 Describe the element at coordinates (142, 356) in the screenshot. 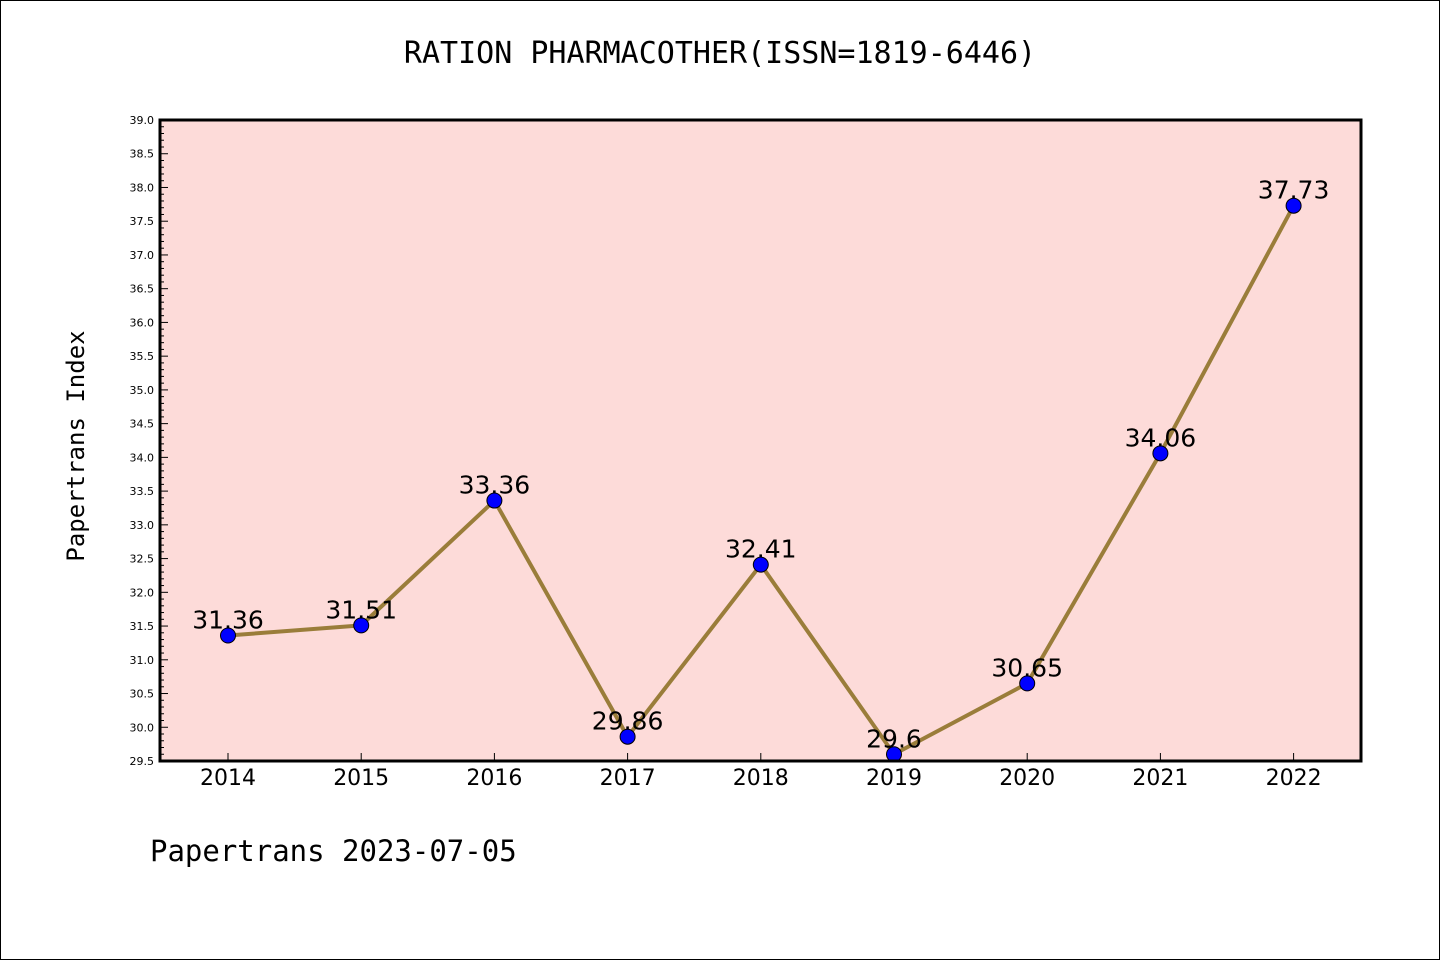

I see `y-tick-label: 35.5` at that location.